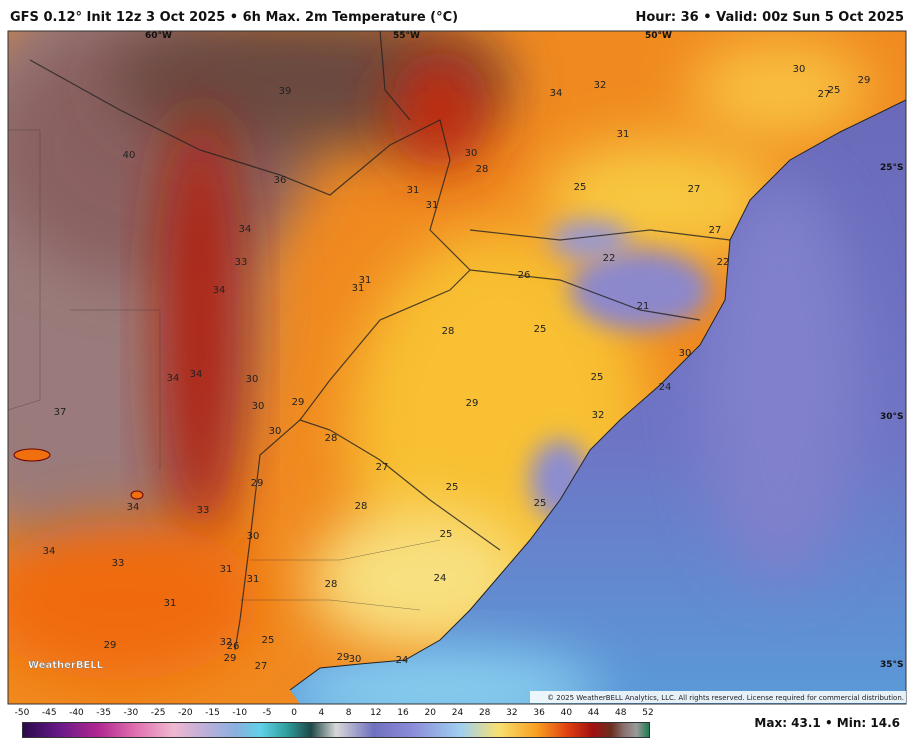 The height and width of the screenshot is (750, 914). Describe the element at coordinates (131, 713) in the screenshot. I see `colorbar-tick-label: -30` at that location.